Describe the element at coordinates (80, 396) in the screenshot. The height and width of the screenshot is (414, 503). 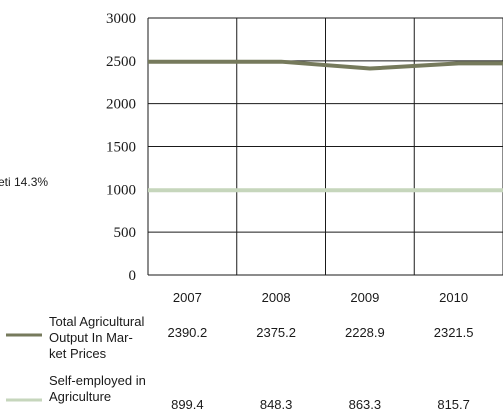
I see `legend-label-line: Agriculture` at that location.